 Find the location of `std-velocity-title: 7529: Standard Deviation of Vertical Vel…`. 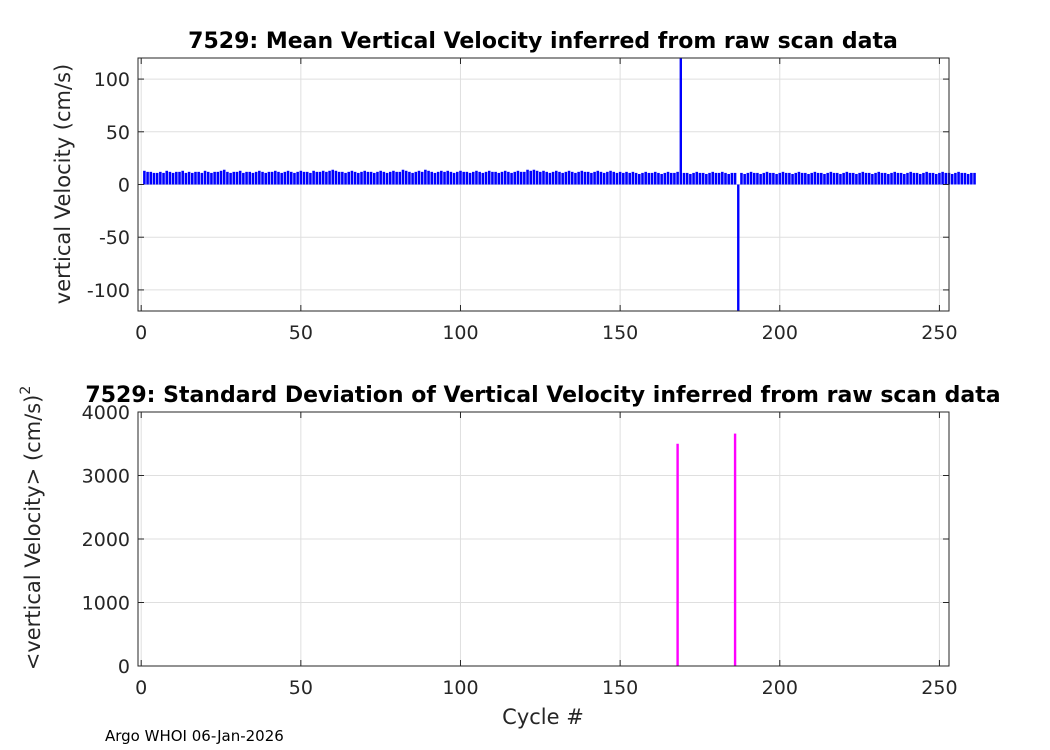

std-velocity-title: 7529: Standard Deviation of Vertical Vel… is located at coordinates (542, 395).